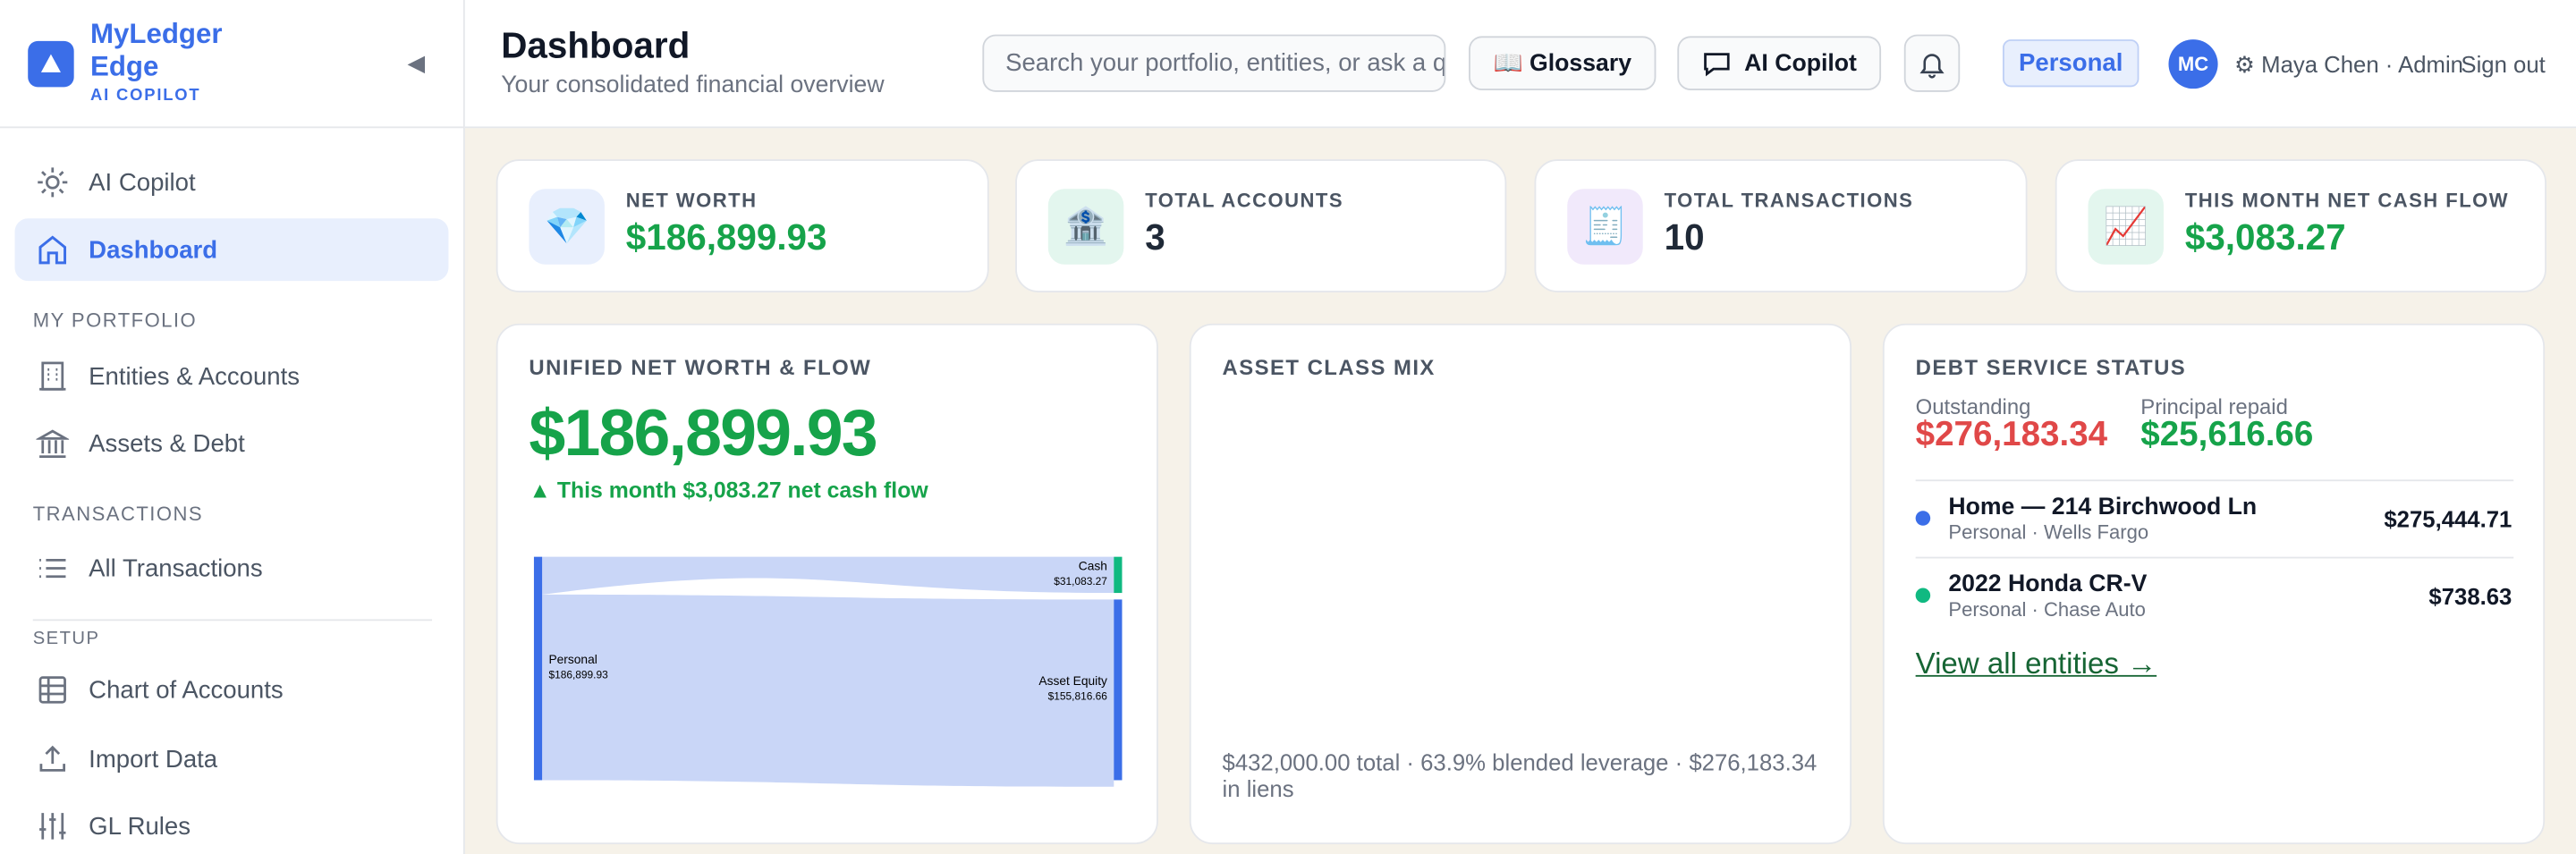 This screenshot has width=2576, height=854. What do you see at coordinates (2048, 584) in the screenshot?
I see `loan-name: 2022 Honda CR-V` at bounding box center [2048, 584].